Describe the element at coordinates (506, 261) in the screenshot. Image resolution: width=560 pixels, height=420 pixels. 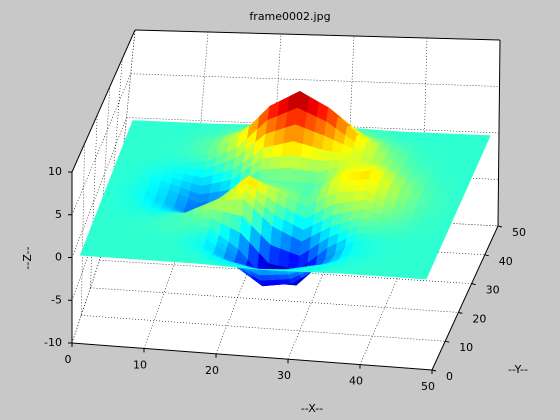
I see `y-tick-label: 40` at that location.